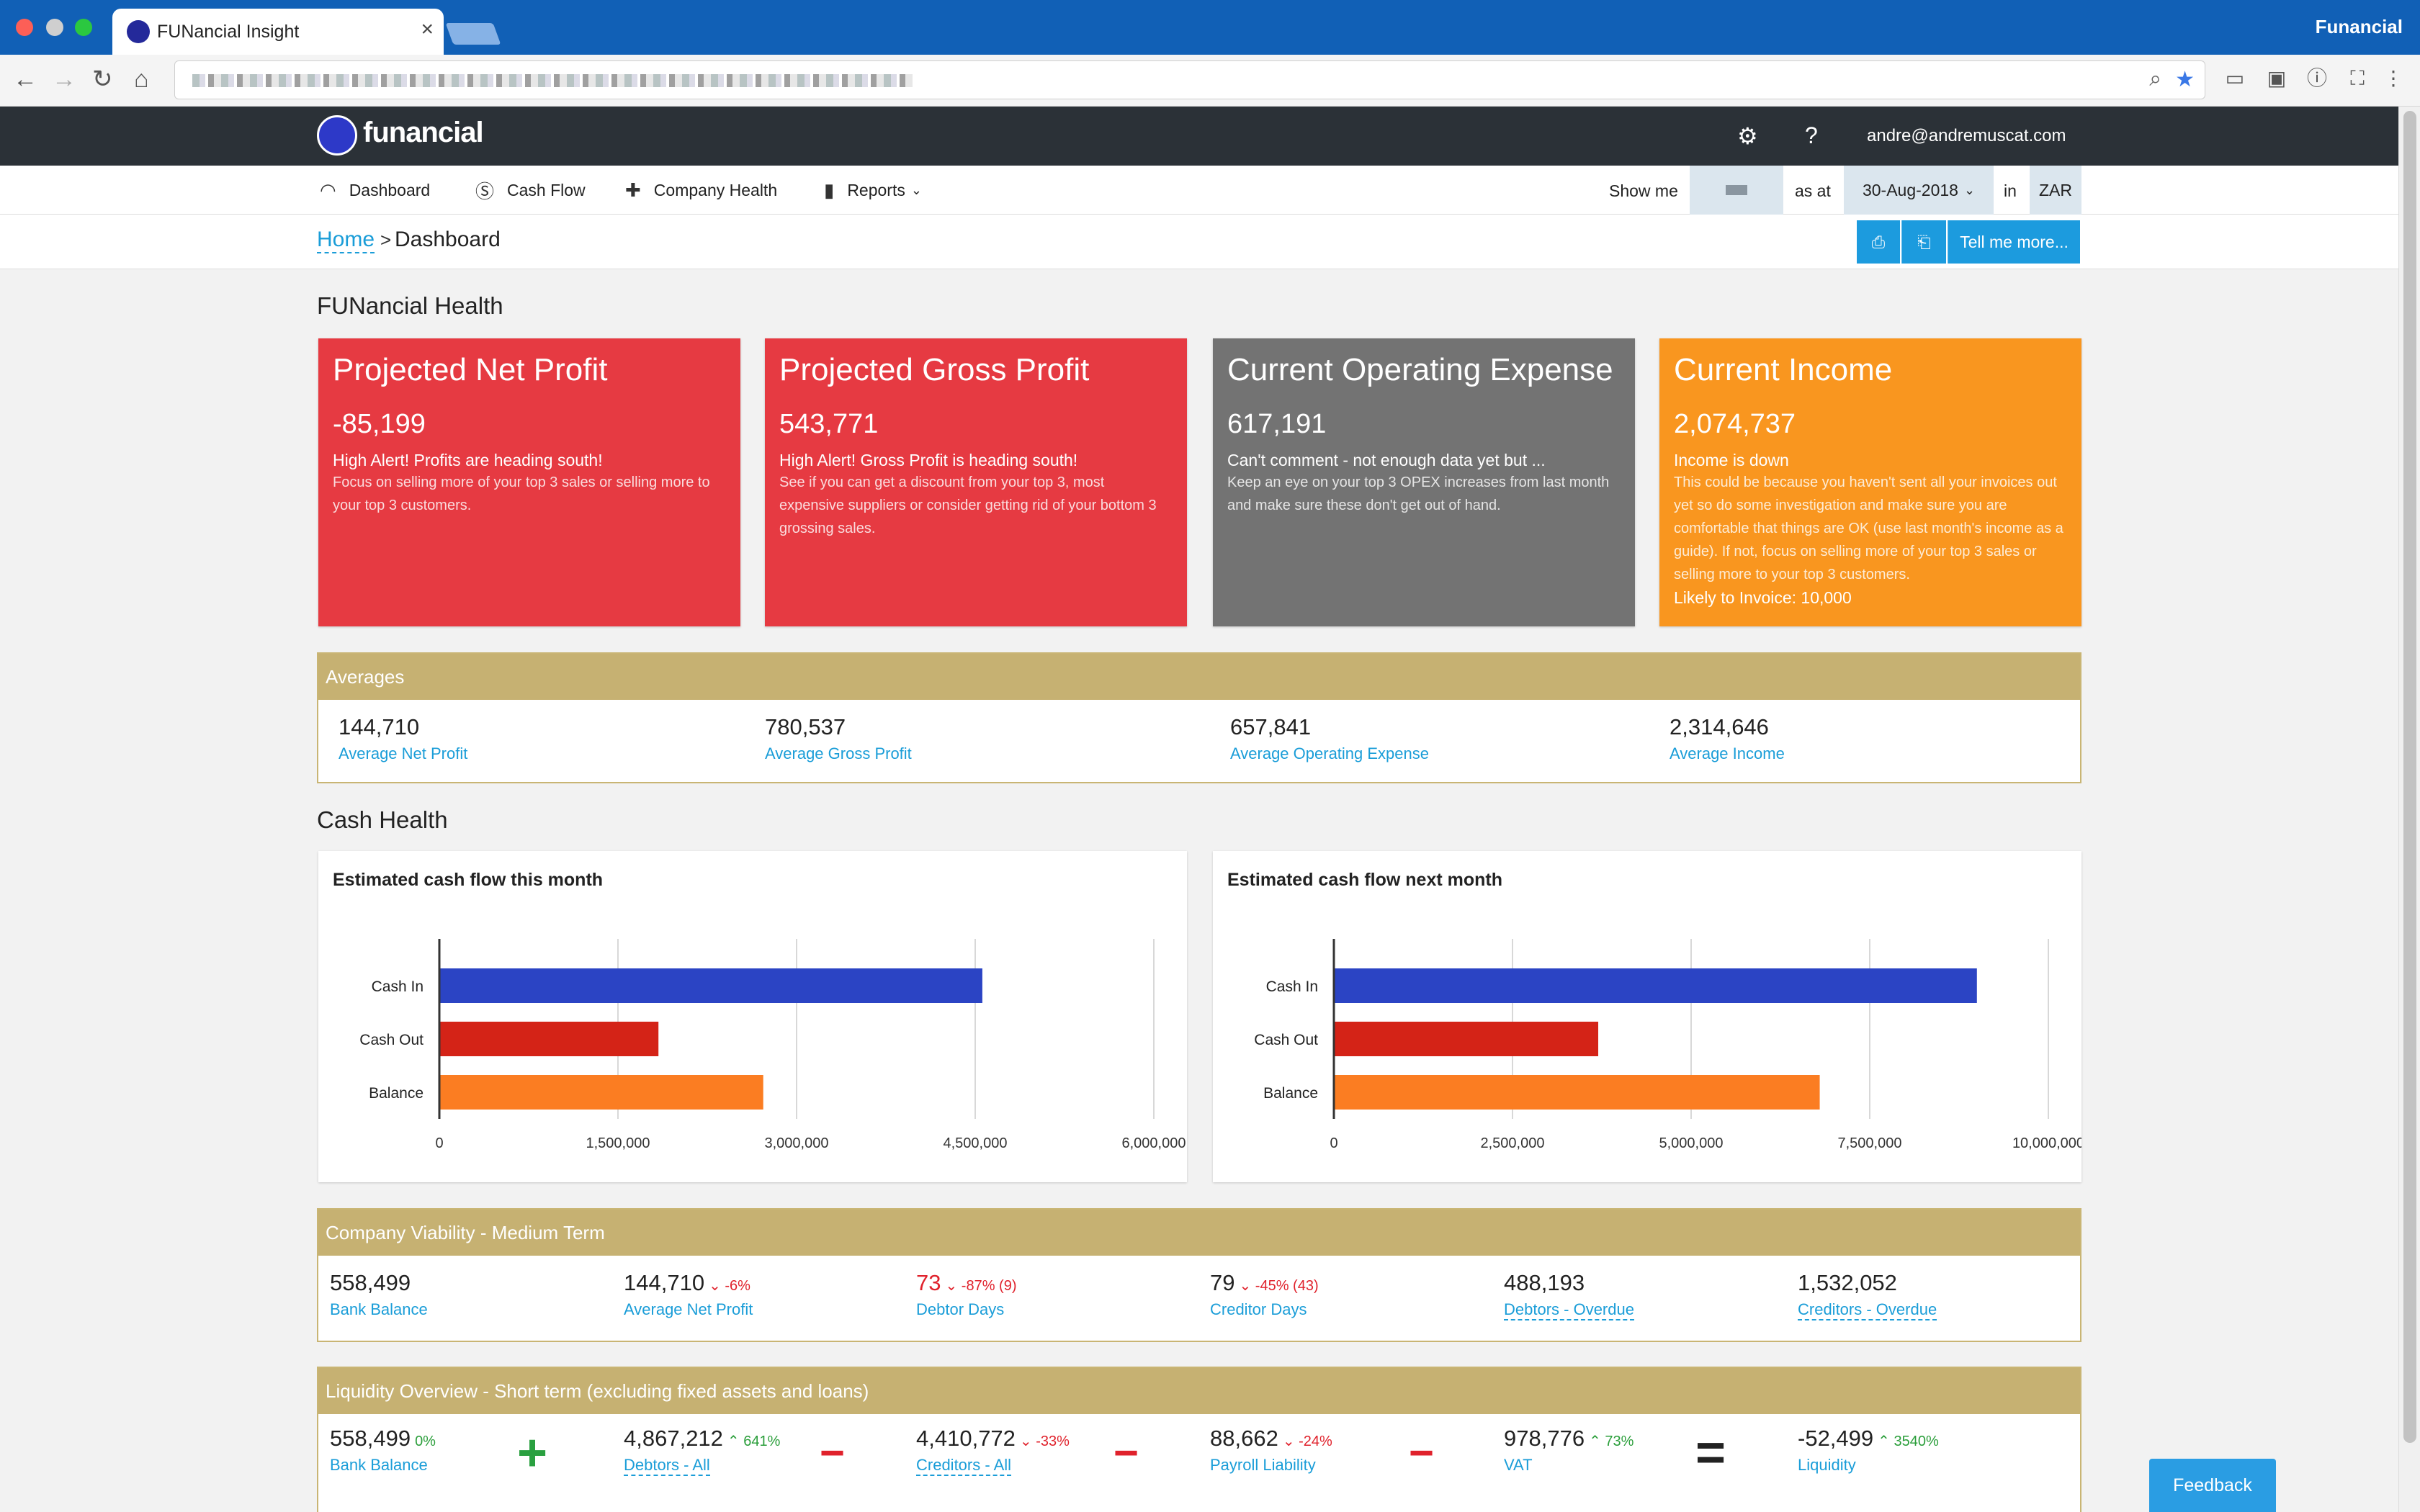 The image size is (2420, 1512). Describe the element at coordinates (1365, 880) in the screenshot. I see `chart-title: Estimated cash flow next month` at that location.